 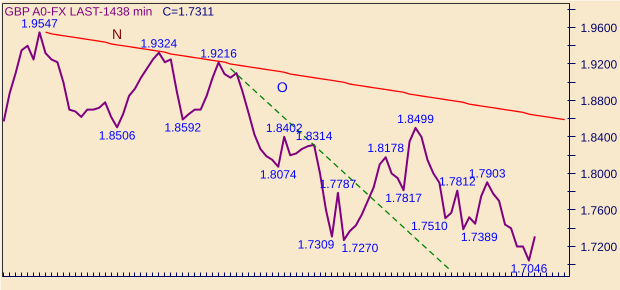 I want to click on y-tick-label: 1.9200, so click(x=599, y=64).